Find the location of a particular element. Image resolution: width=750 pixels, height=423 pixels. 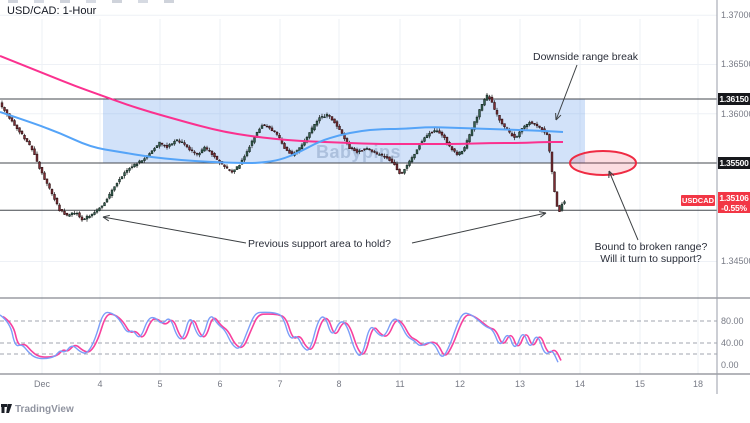

annotation-line-1: Bound to broken range? is located at coordinates (651, 247).